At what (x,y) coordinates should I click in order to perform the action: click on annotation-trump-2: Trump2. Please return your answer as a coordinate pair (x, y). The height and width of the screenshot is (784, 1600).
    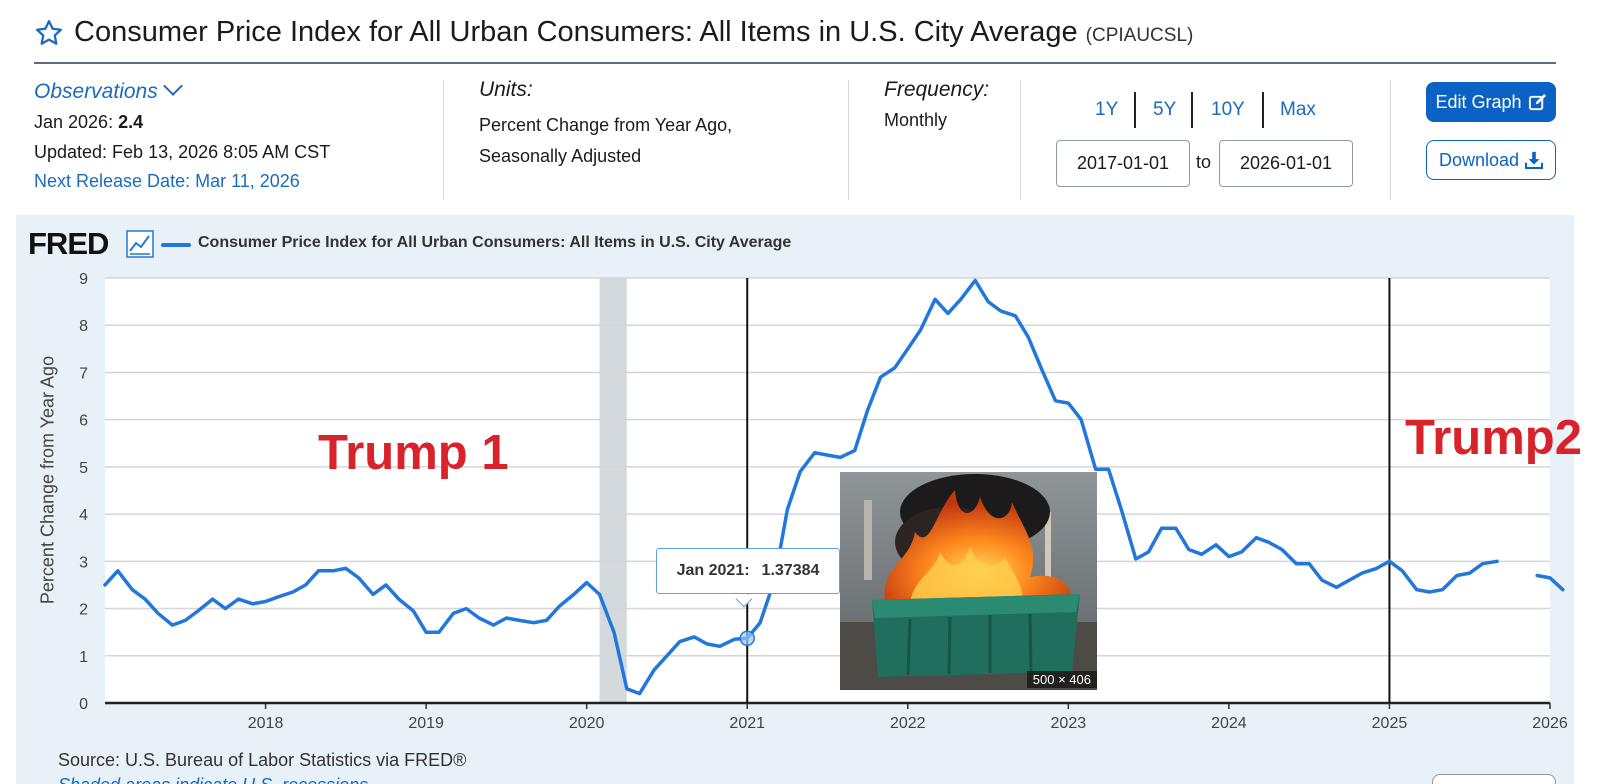
    Looking at the image, I should click on (1493, 438).